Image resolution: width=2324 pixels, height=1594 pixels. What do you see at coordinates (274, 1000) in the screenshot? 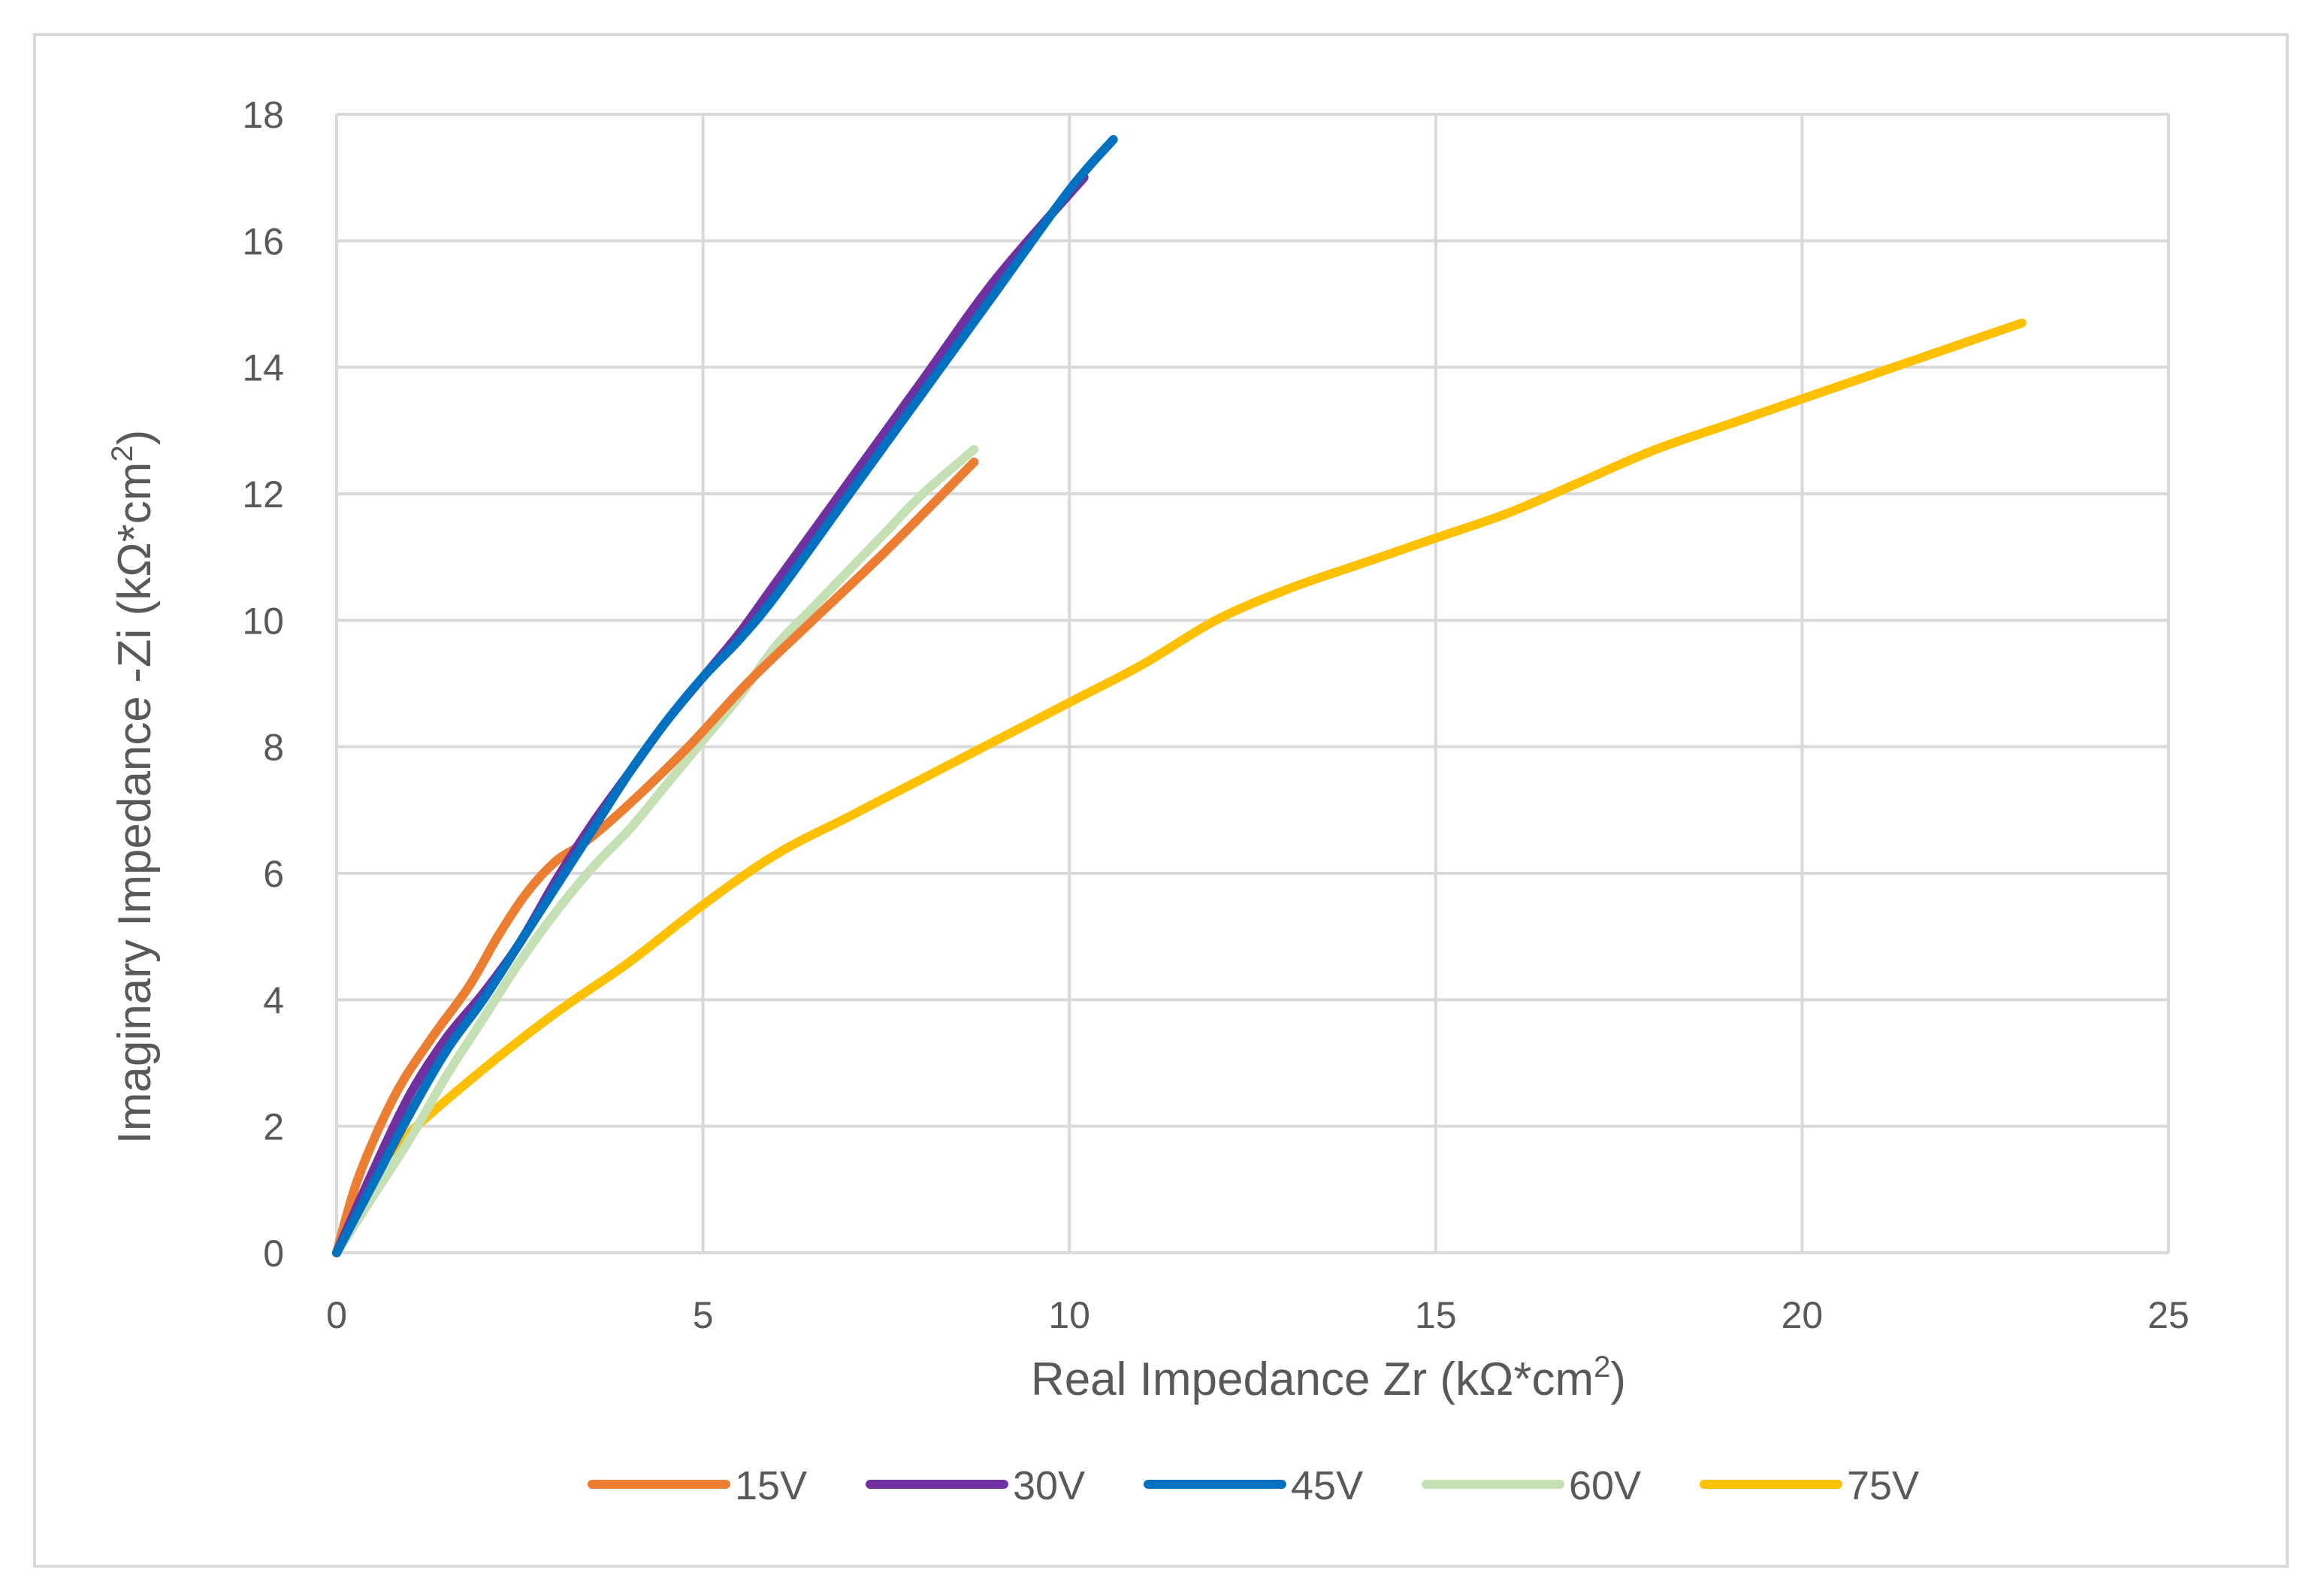
I see `y-tick-label: 4` at bounding box center [274, 1000].